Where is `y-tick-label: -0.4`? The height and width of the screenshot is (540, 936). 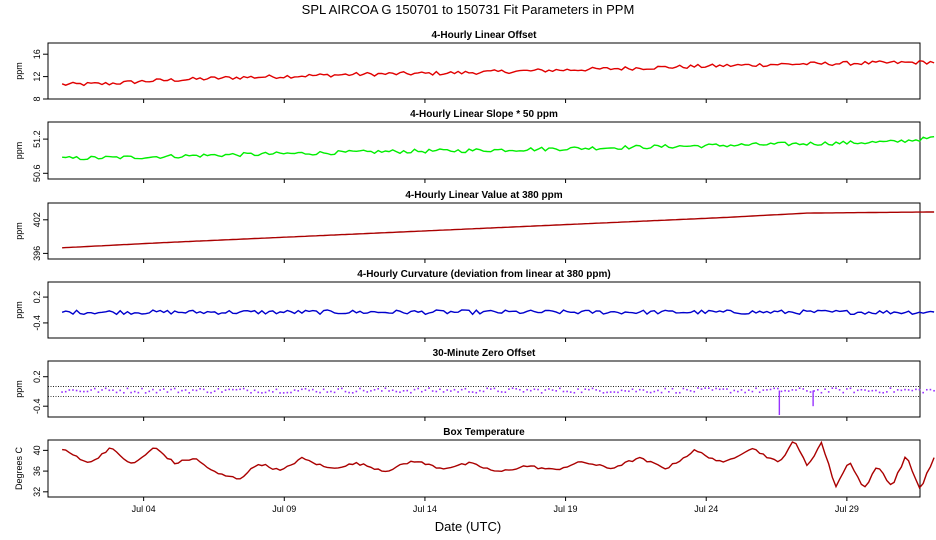 y-tick-label: -0.4 is located at coordinates (37, 406).